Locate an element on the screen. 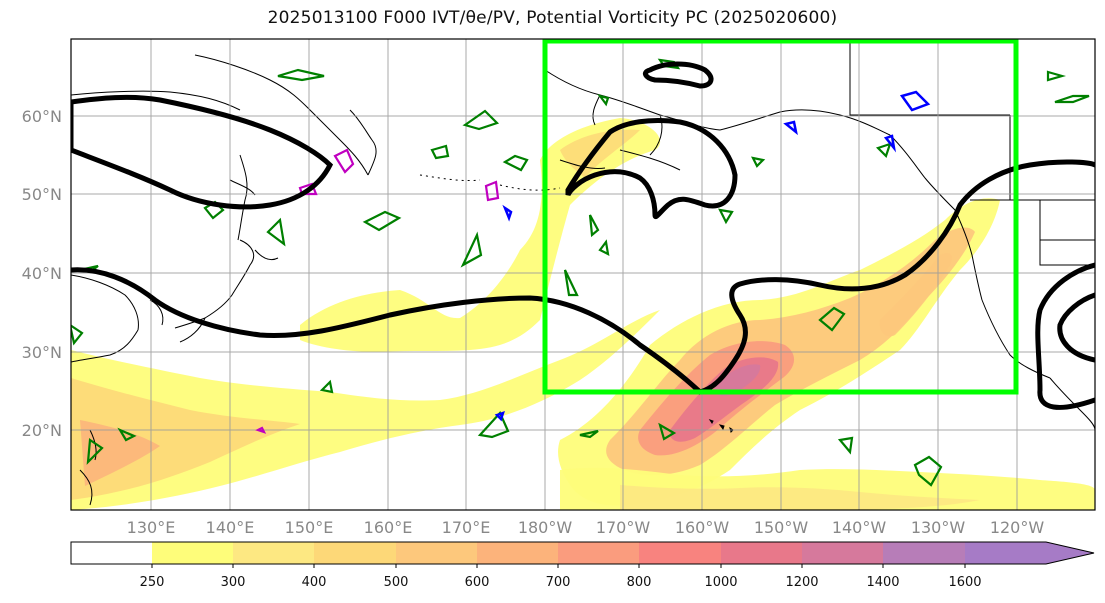 The height and width of the screenshot is (603, 1105). colorbar-tick-label: 1400 is located at coordinates (882, 582).